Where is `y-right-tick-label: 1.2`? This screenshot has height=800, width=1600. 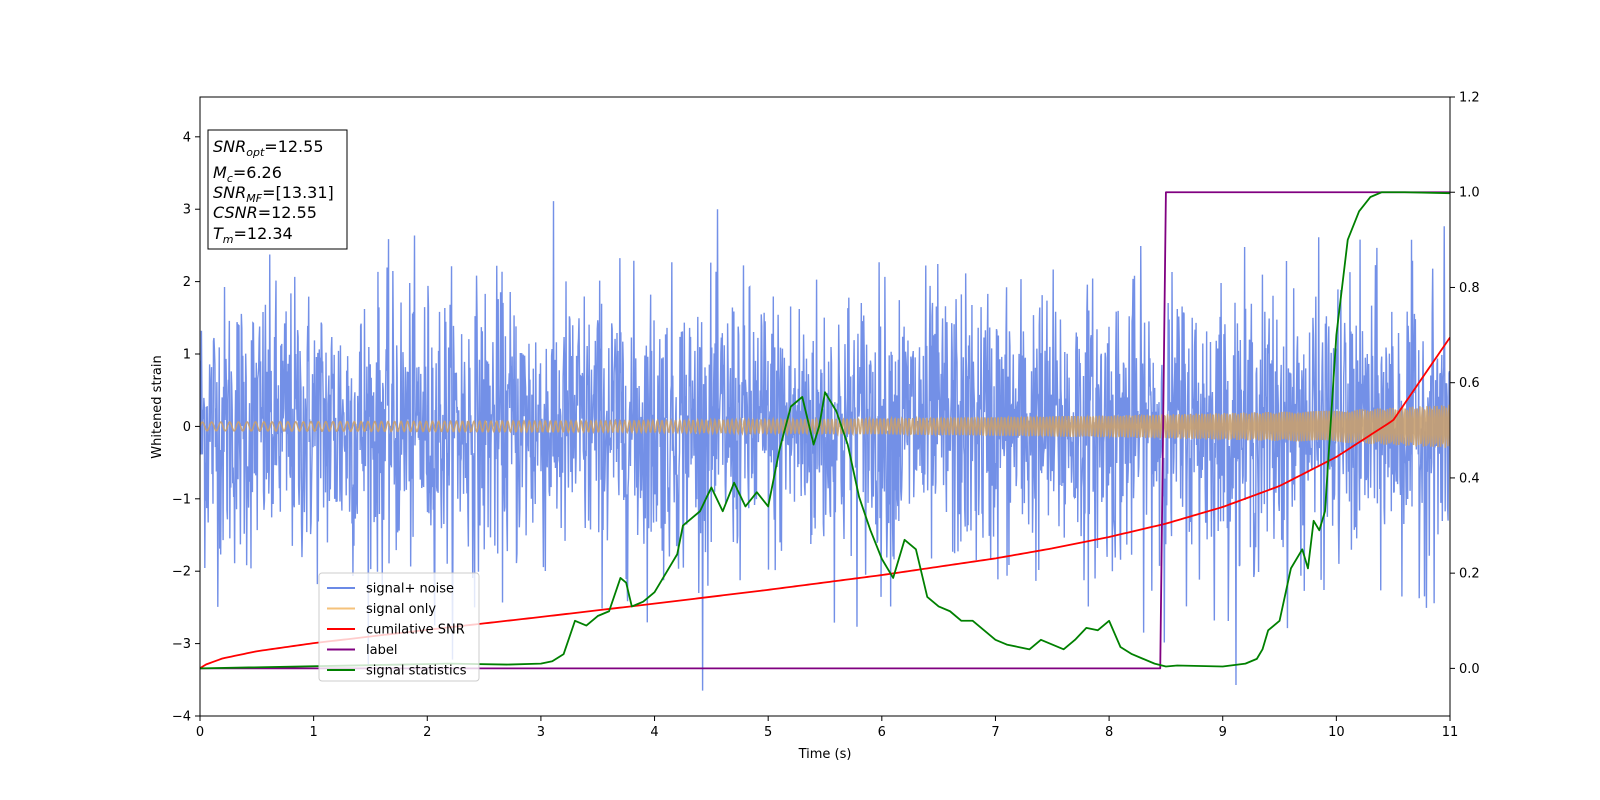 y-right-tick-label: 1.2 is located at coordinates (1469, 98).